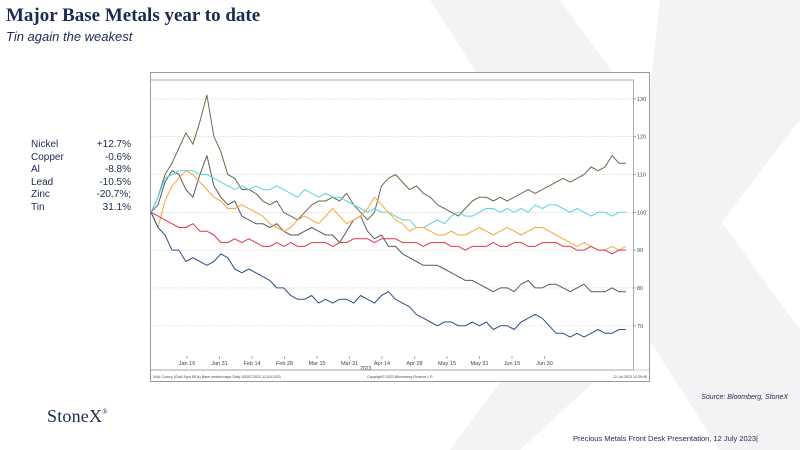  Describe the element at coordinates (251, 364) in the screenshot. I see `x-tick-label: Feb 14` at that location.